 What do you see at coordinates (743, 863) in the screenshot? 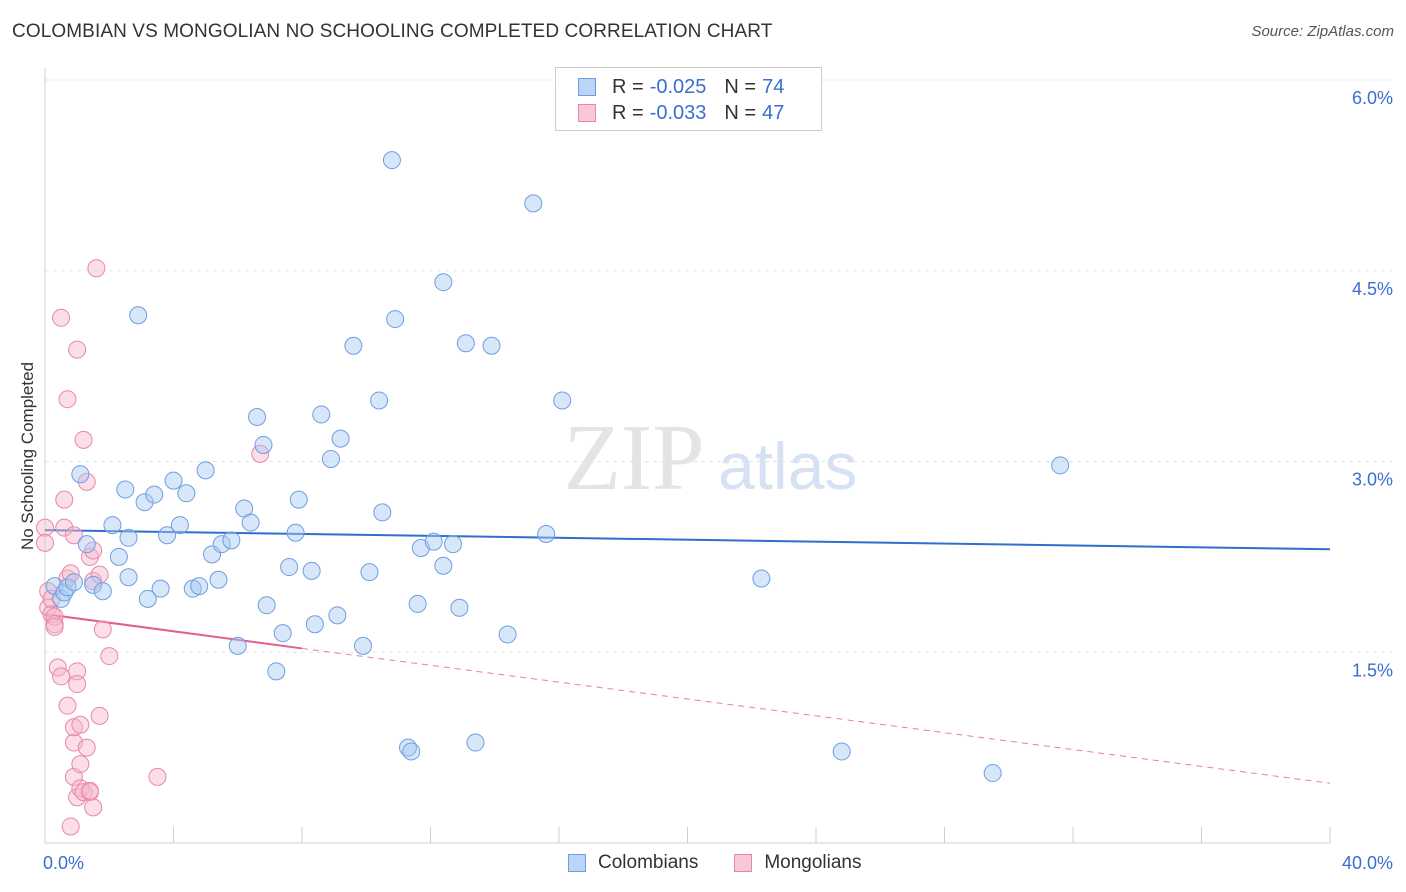
I see `mongolians-swatch` at bounding box center [743, 863].